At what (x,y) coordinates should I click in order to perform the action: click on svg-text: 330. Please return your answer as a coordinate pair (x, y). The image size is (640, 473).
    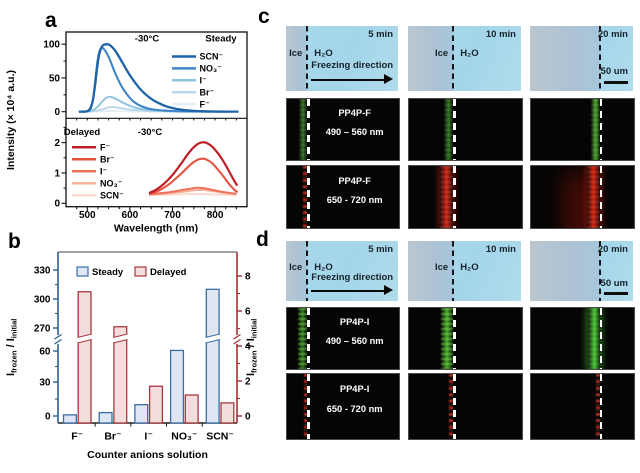
    Looking at the image, I should click on (42, 271).